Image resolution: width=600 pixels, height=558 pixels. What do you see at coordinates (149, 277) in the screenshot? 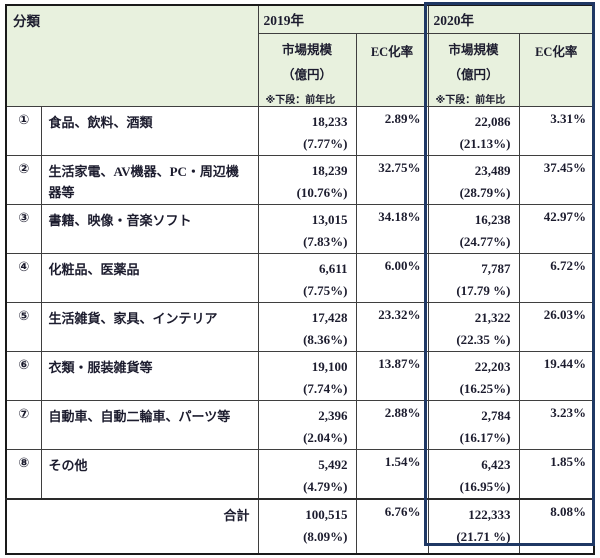
I see `category-cell: 化粧品、医薬品` at bounding box center [149, 277].